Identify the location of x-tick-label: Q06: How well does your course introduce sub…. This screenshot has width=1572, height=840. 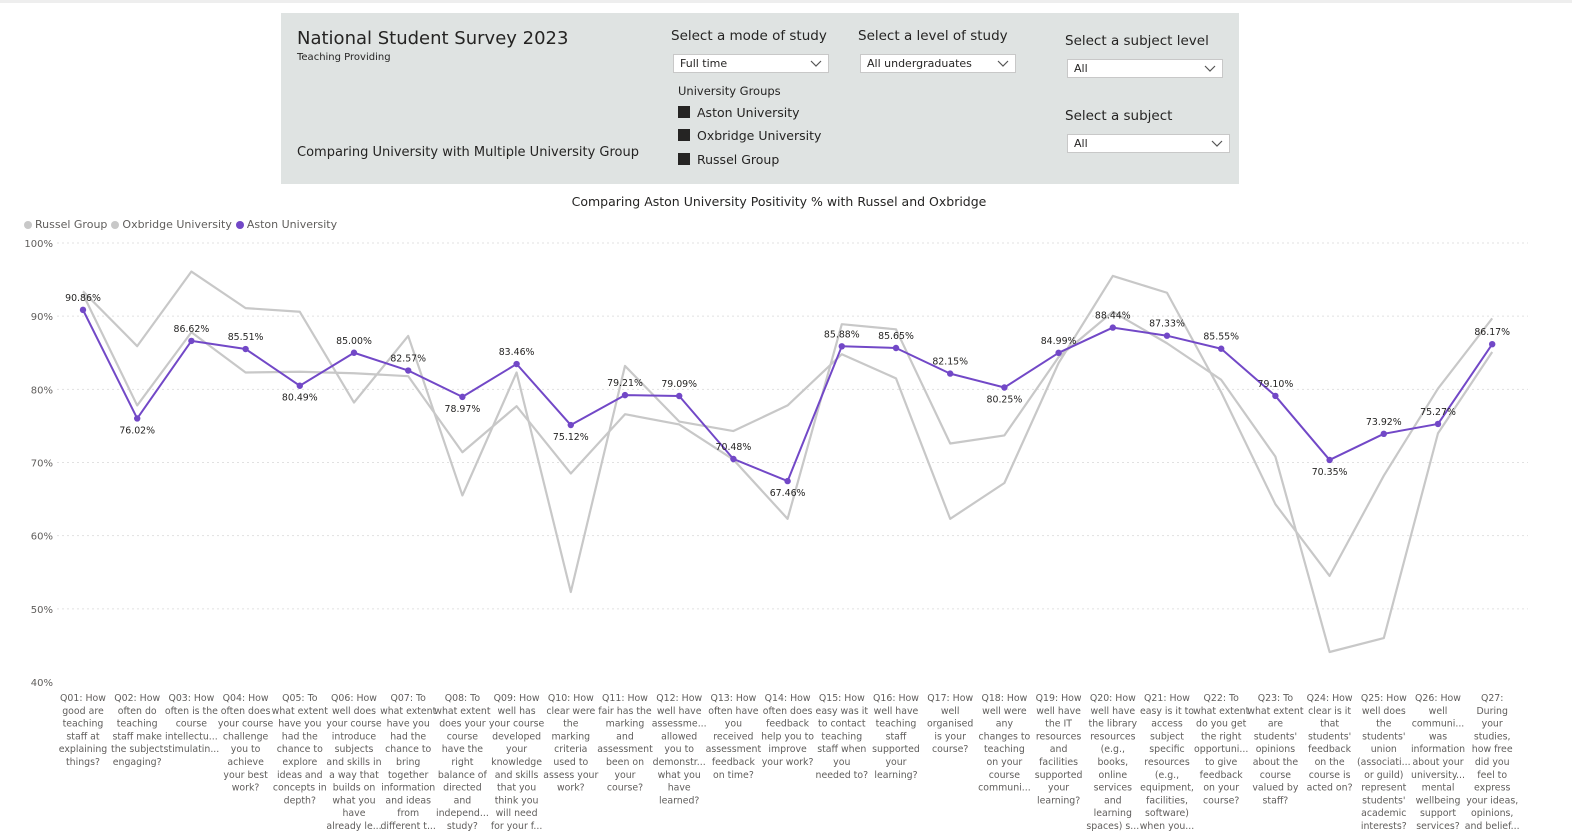
(354, 762).